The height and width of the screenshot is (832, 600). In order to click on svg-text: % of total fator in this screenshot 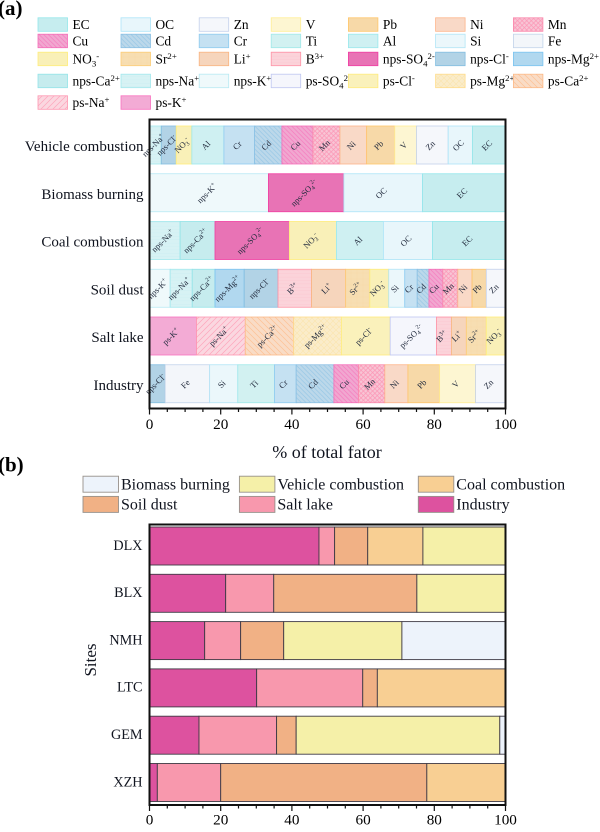, I will do `click(326, 452)`.